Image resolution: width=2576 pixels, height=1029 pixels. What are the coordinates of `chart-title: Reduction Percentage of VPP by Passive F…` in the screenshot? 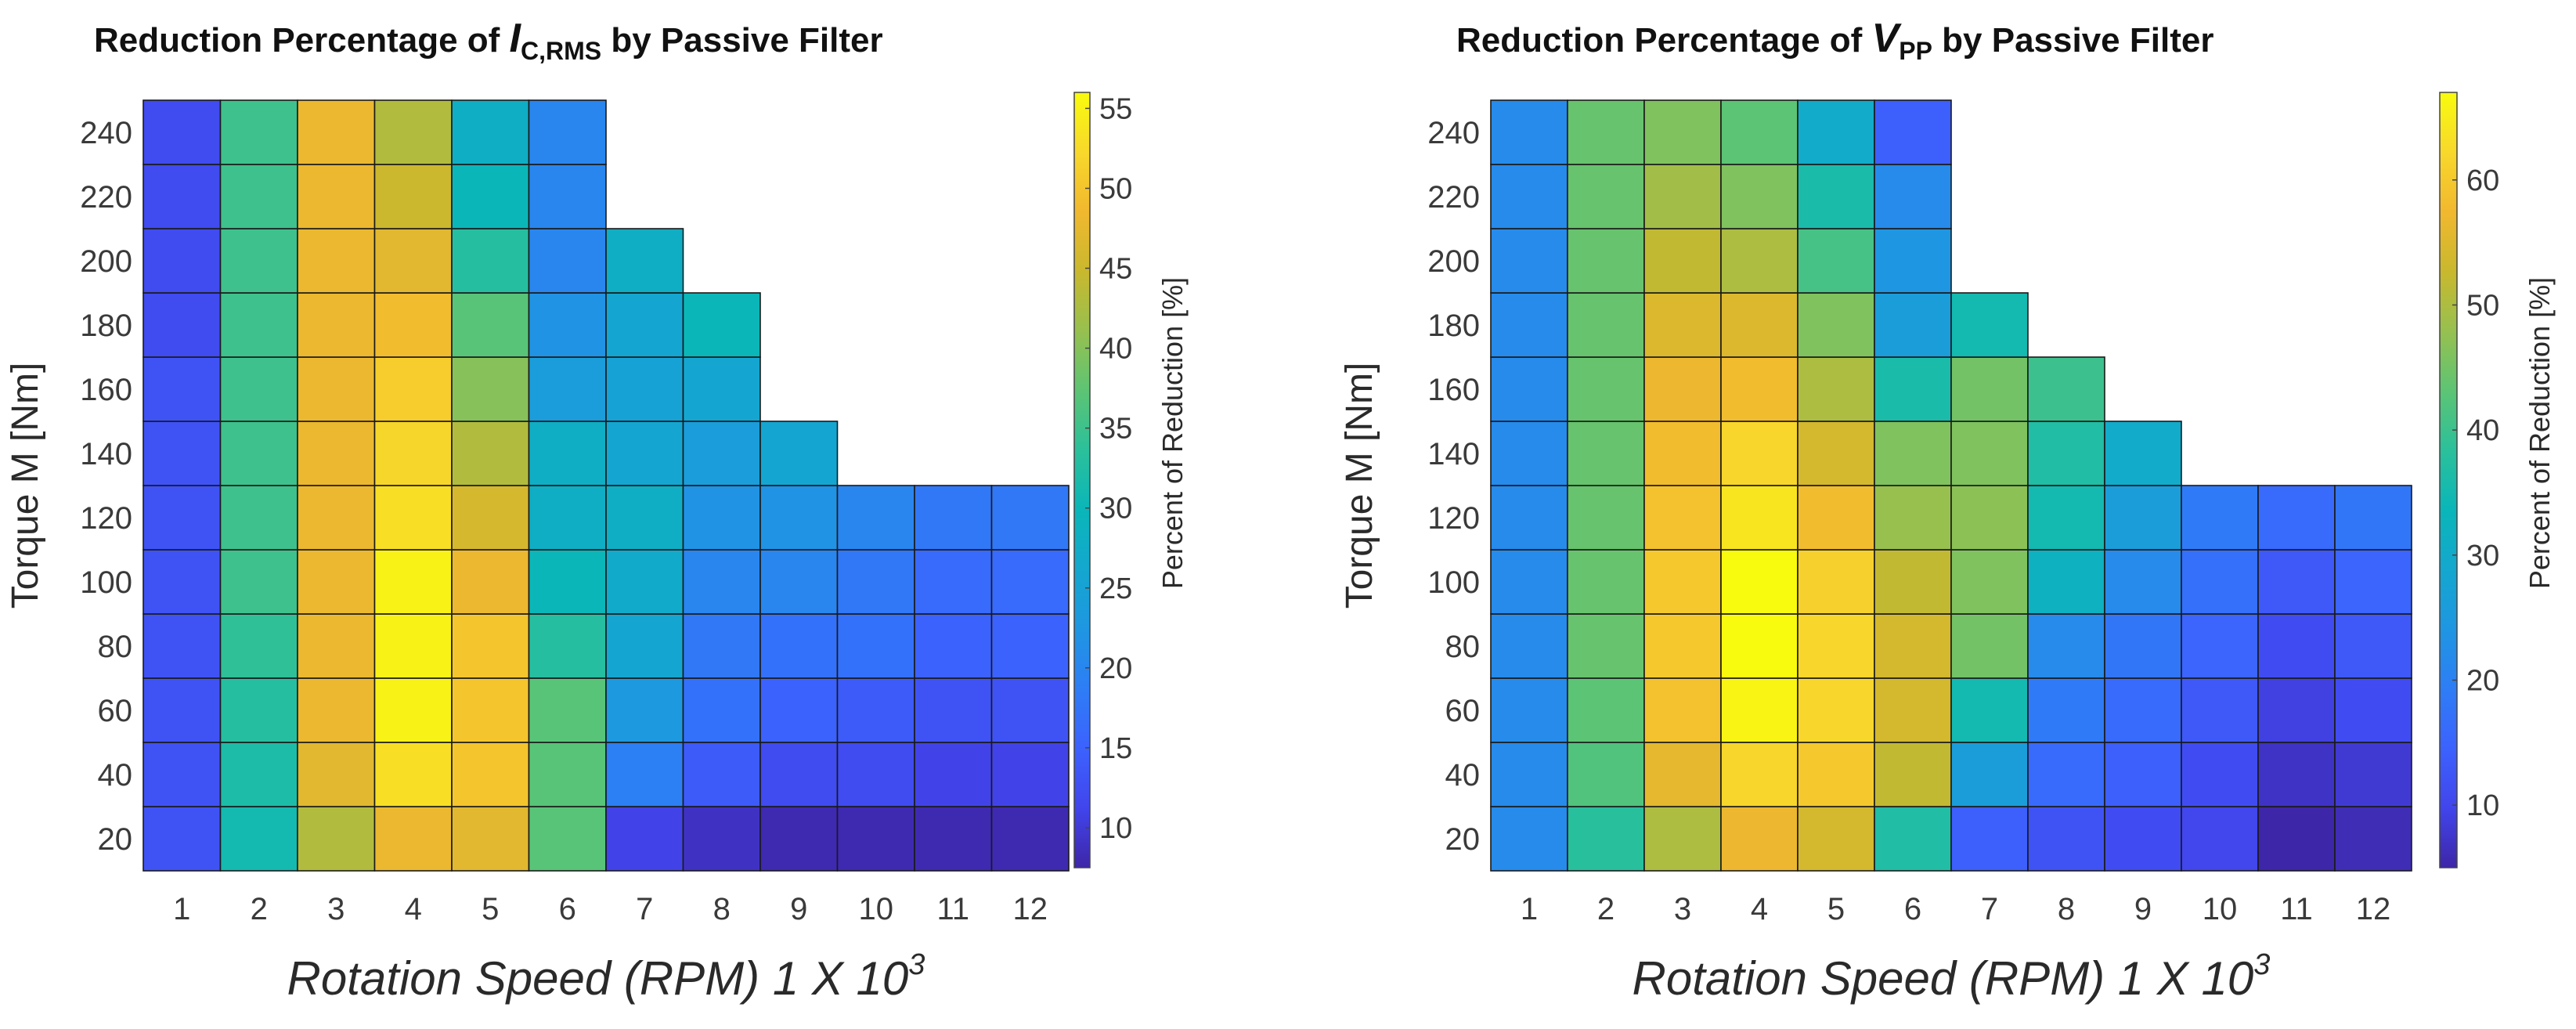 It's located at (1835, 40).